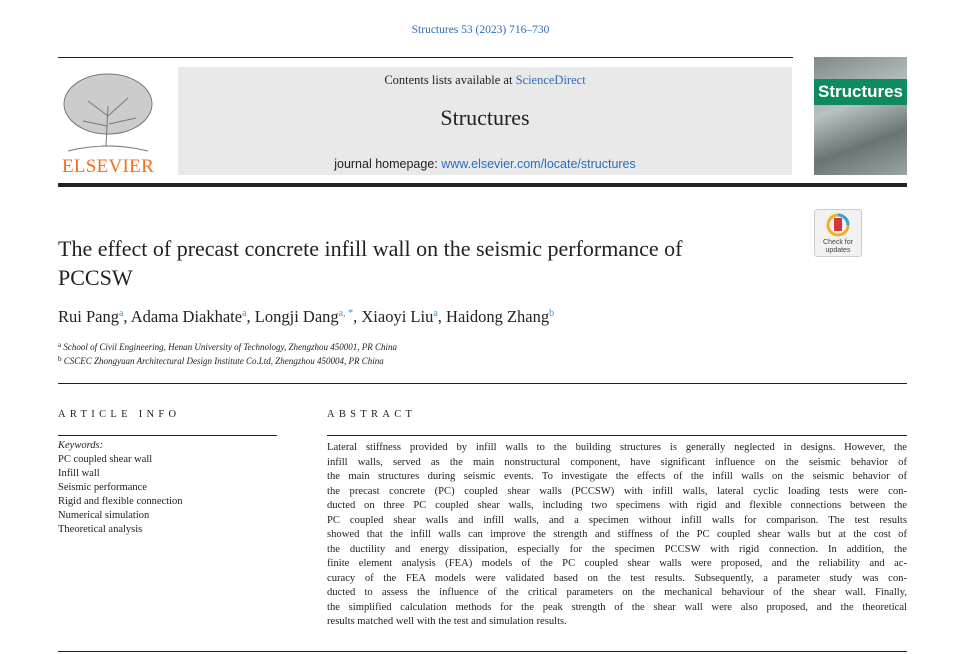  I want to click on keyword: Infill wall, so click(79, 473).